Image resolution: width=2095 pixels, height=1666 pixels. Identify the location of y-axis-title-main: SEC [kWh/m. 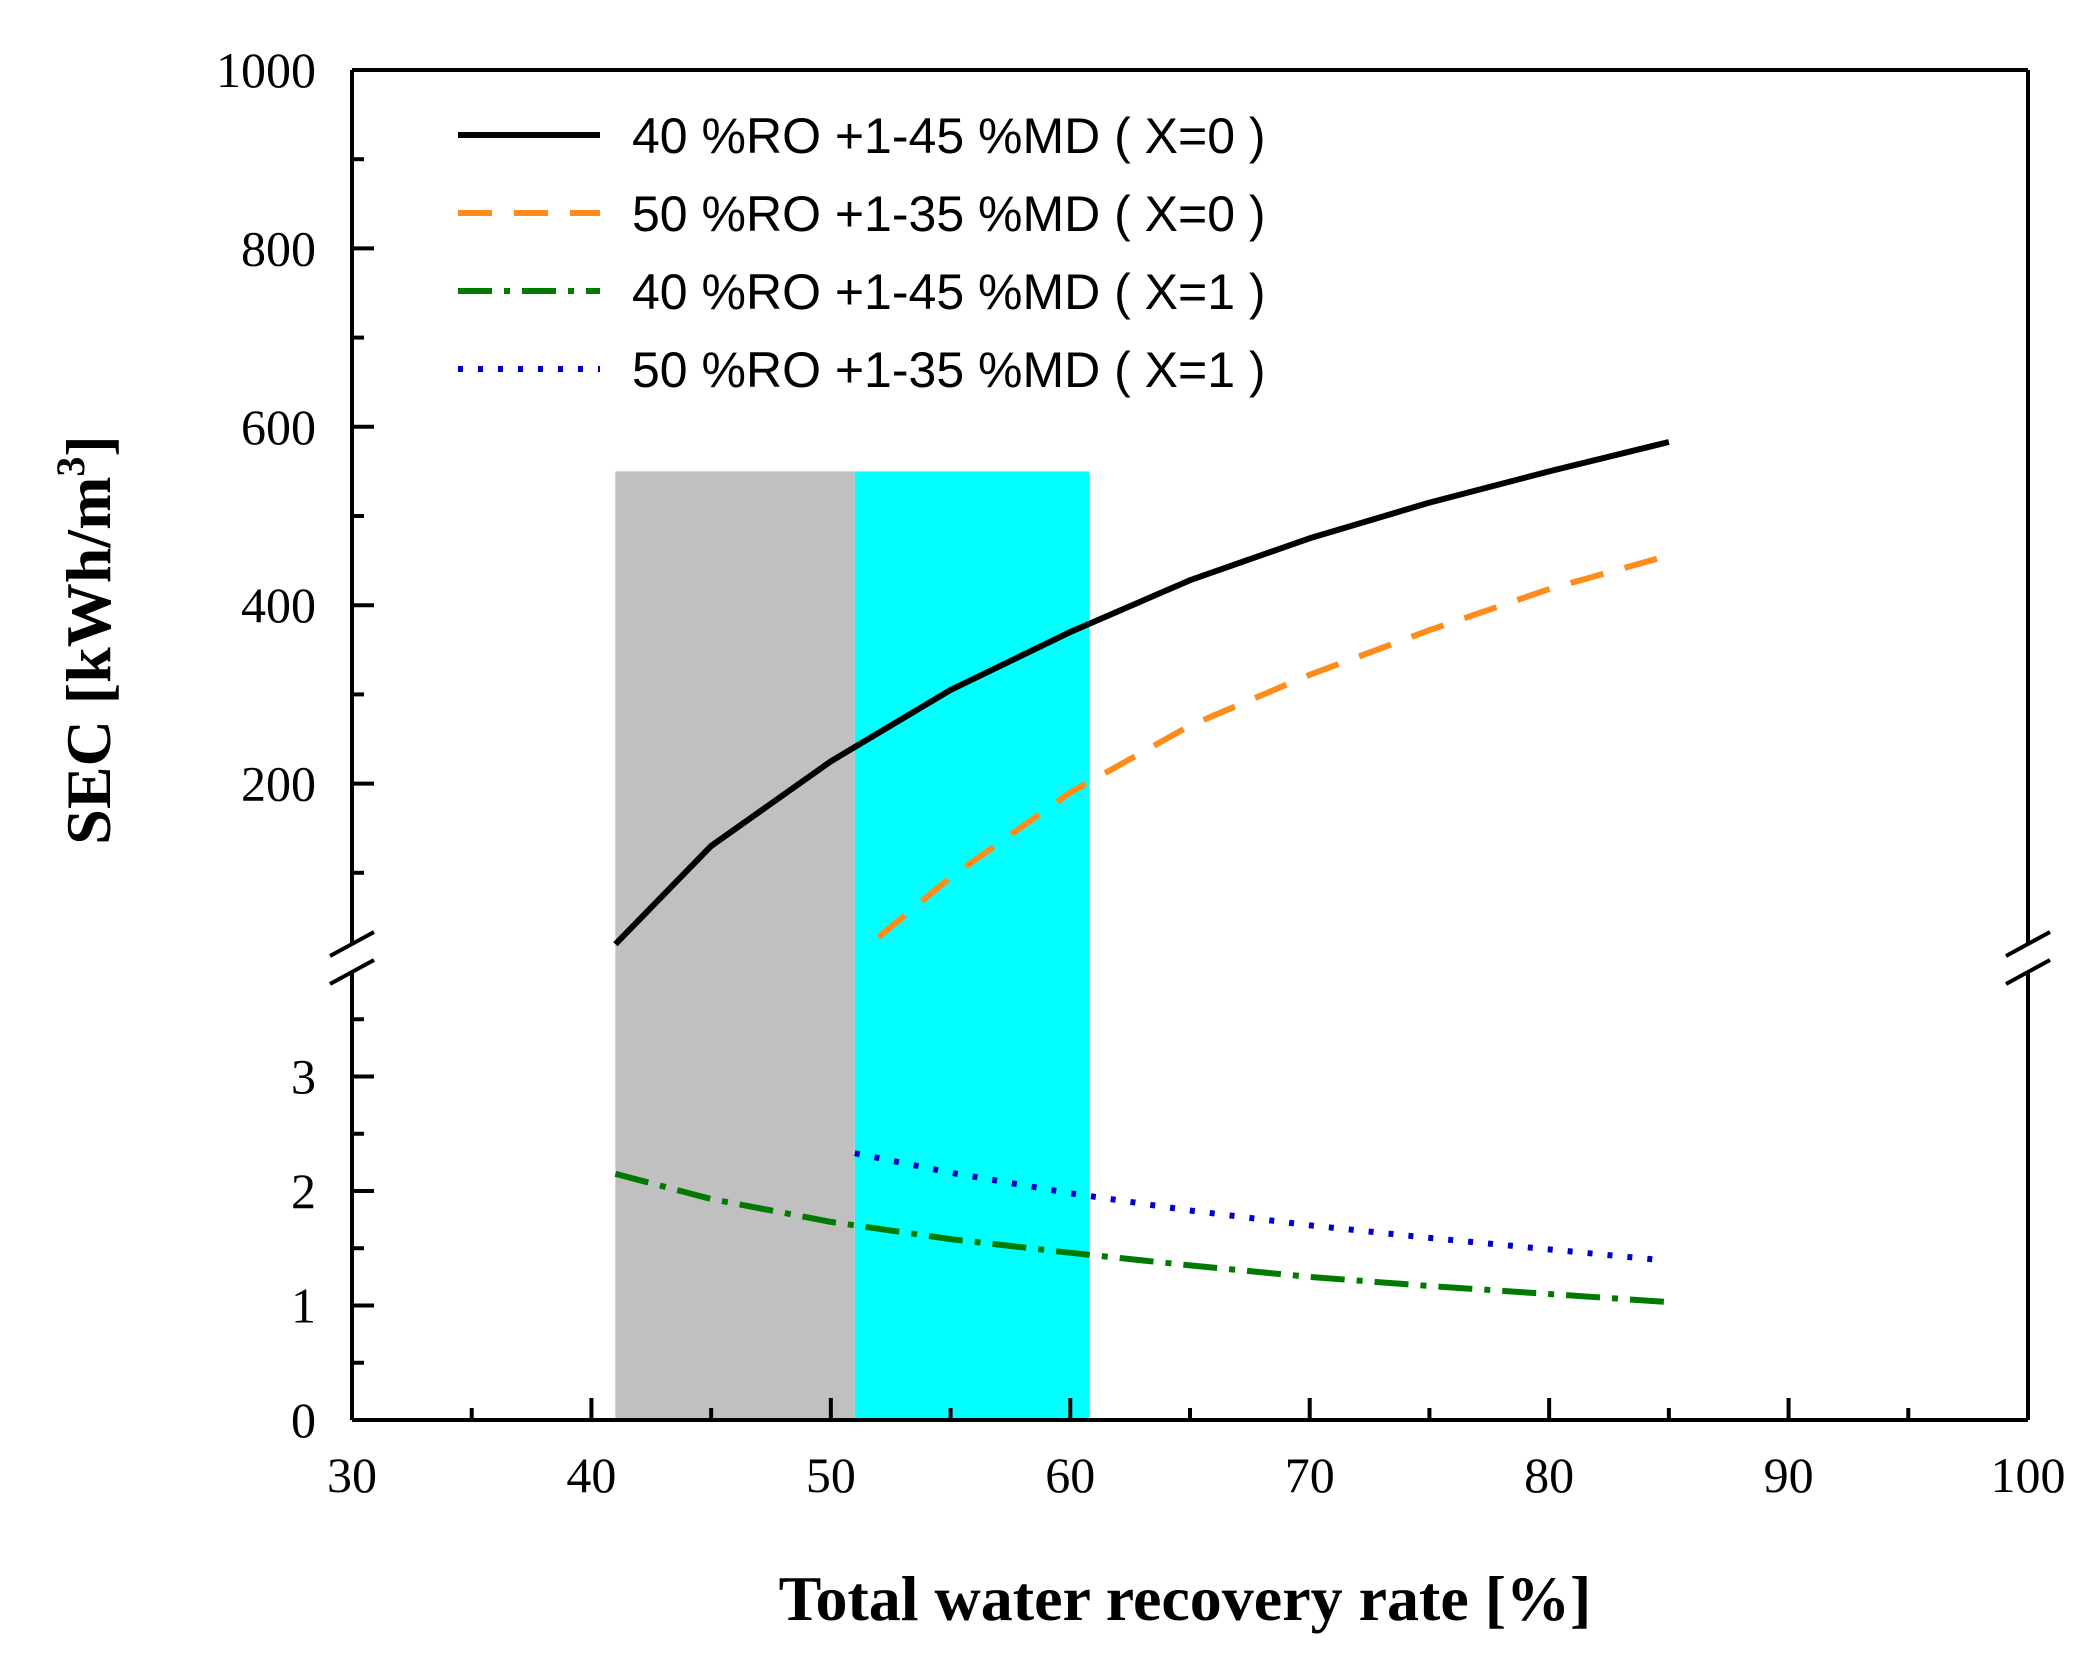
(88, 661).